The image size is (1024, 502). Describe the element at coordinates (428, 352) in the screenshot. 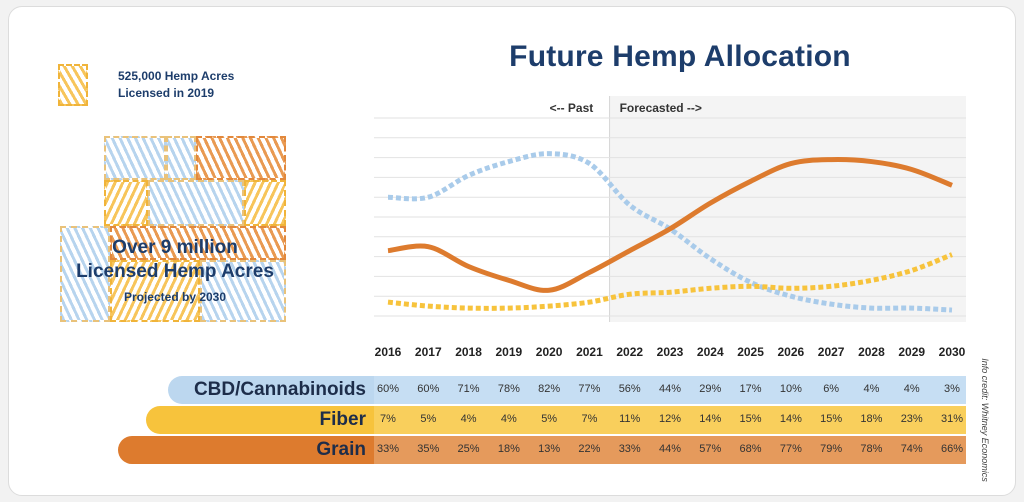

I see `year-label: 2017` at that location.